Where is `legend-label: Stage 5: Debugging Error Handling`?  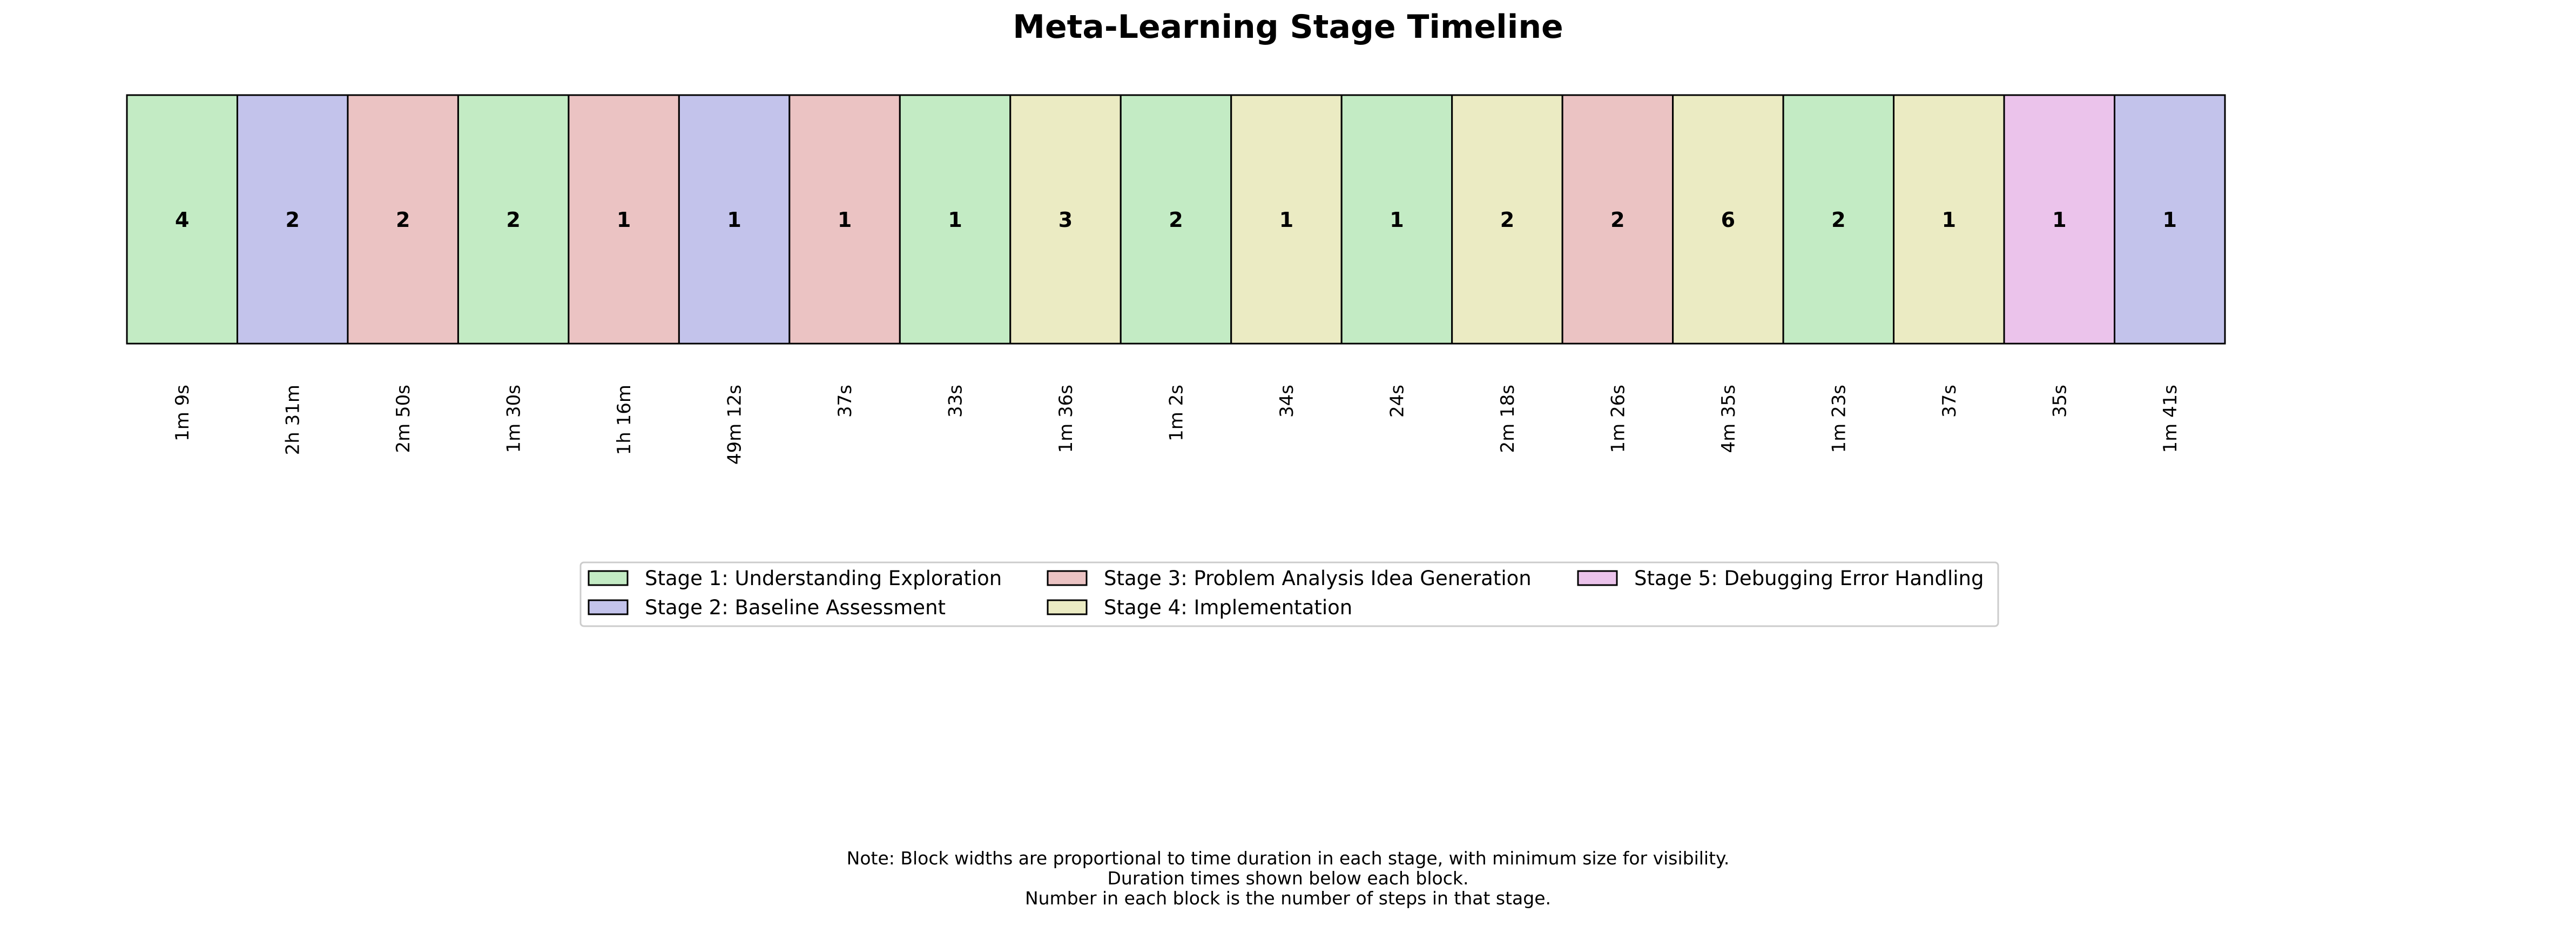
legend-label: Stage 5: Debugging Error Handling is located at coordinates (1809, 578).